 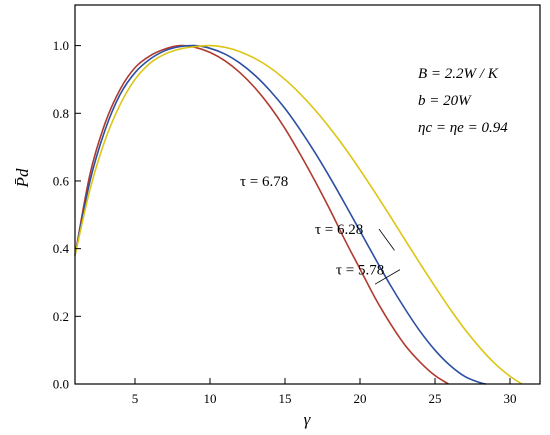 I want to click on series-label-2: τ = 6.28, so click(x=339, y=230).